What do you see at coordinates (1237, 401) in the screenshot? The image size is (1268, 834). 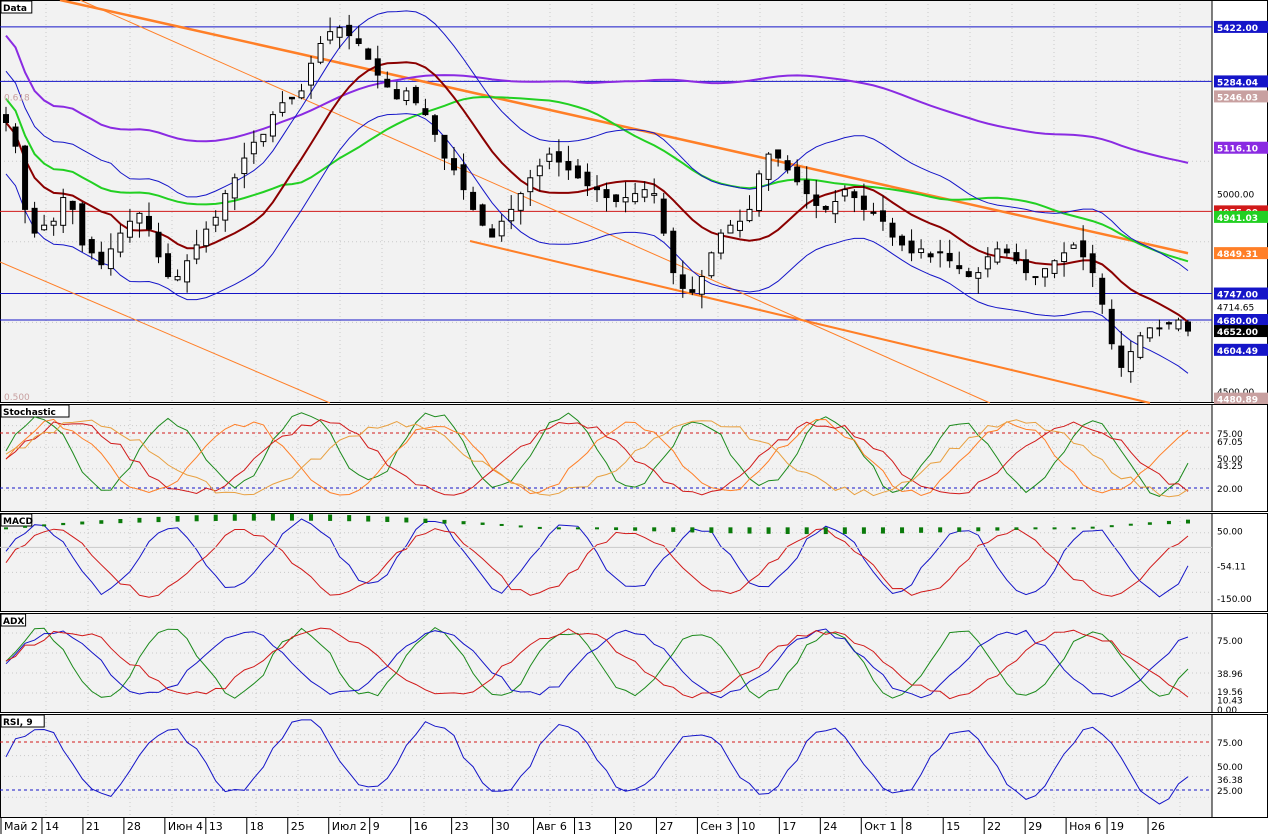 I see `price-tag-label: 4480.89` at bounding box center [1237, 401].